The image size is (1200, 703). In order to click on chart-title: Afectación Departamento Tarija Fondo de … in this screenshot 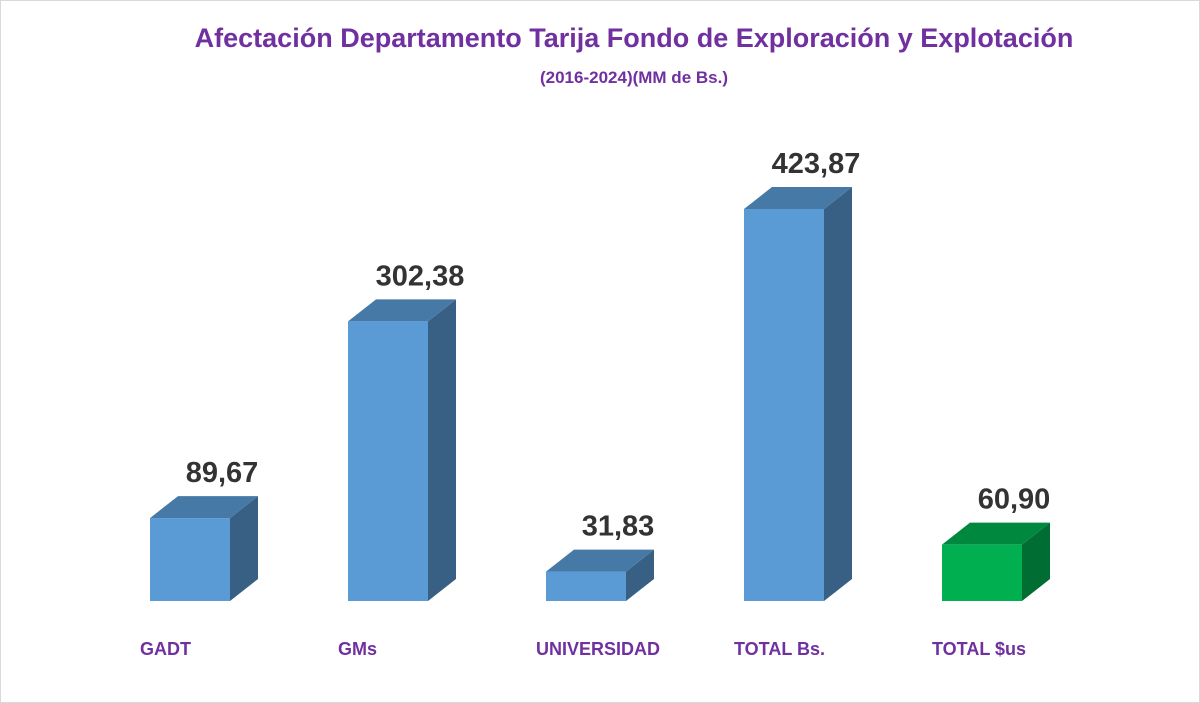, I will do `click(634, 38)`.